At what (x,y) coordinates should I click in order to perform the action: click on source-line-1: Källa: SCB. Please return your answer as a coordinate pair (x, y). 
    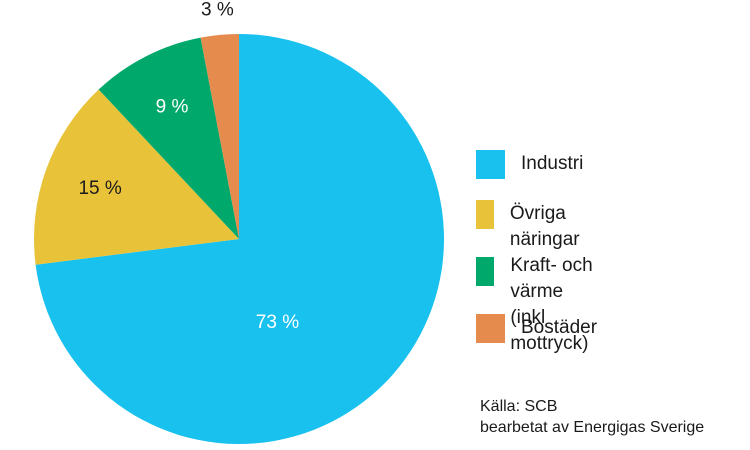
    Looking at the image, I should click on (519, 406).